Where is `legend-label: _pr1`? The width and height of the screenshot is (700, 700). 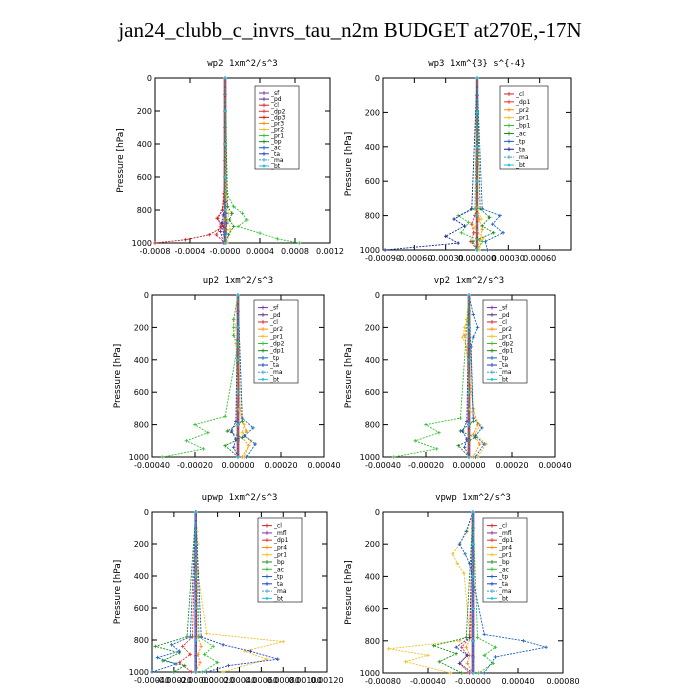 legend-label: _pr1 is located at coordinates (522, 118).